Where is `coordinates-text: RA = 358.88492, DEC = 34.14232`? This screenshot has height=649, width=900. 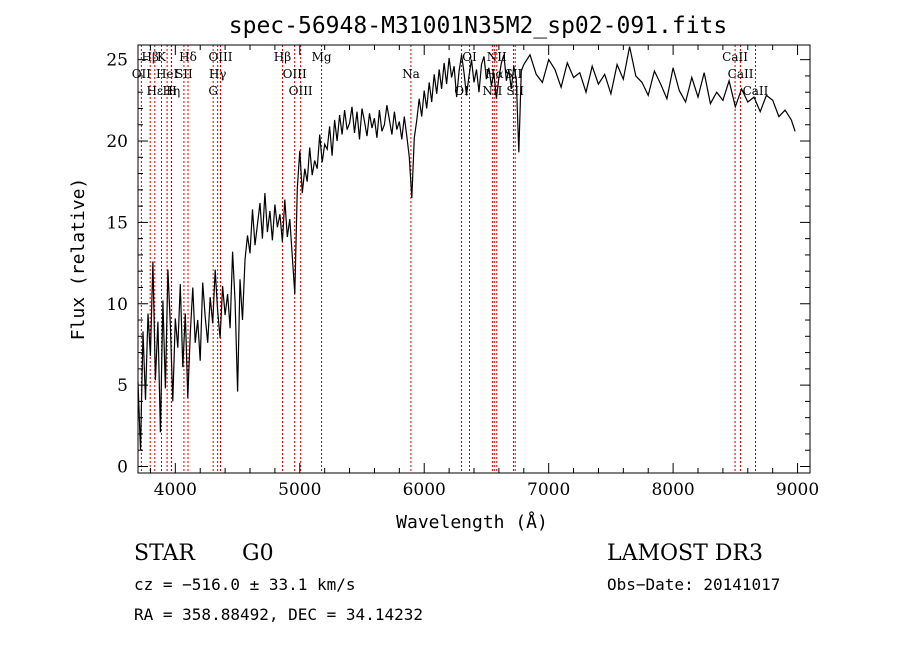
coordinates-text: RA = 358.88492, DEC = 34.14232 is located at coordinates (278, 614).